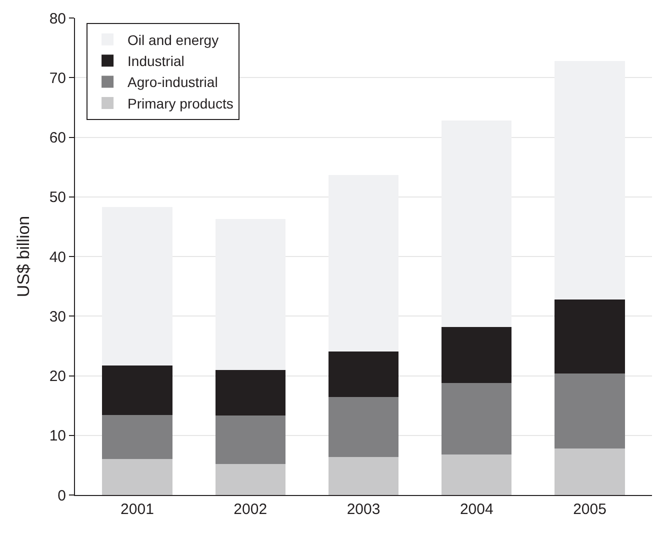  I want to click on legend-label: Oil and energy, so click(173, 40).